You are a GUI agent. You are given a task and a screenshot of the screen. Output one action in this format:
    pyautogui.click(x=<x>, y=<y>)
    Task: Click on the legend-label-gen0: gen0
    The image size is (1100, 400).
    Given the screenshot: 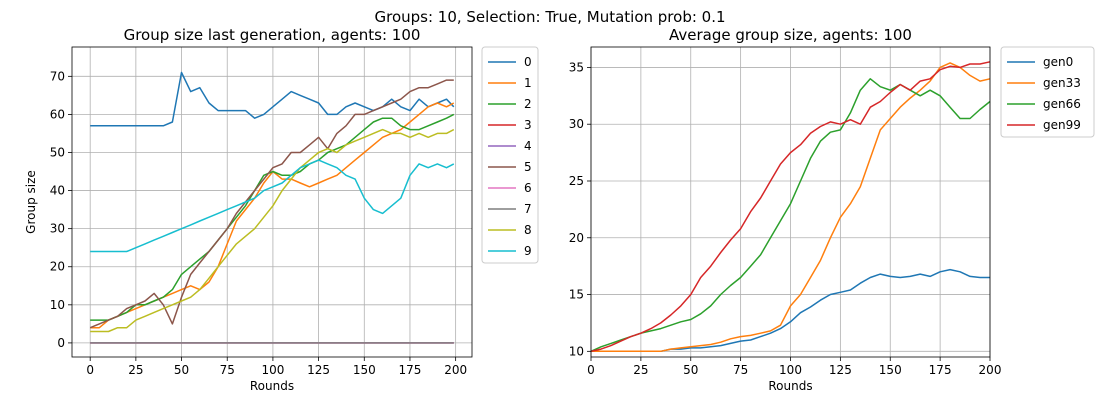 What is the action you would take?
    pyautogui.click(x=1058, y=62)
    